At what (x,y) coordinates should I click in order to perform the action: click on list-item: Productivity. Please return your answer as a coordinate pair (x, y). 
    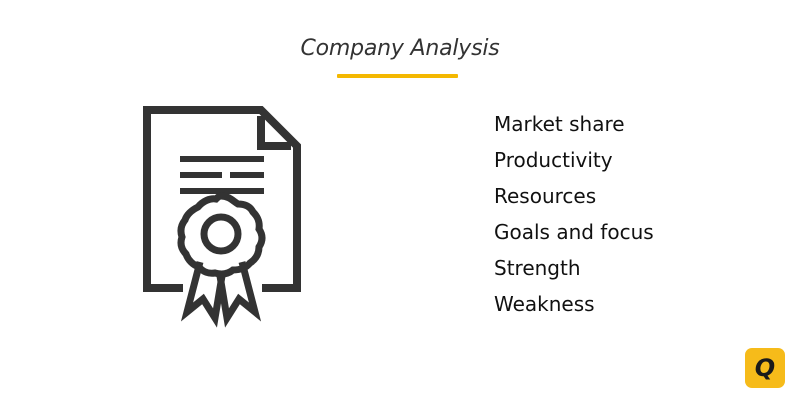
    Looking at the image, I should click on (553, 160).